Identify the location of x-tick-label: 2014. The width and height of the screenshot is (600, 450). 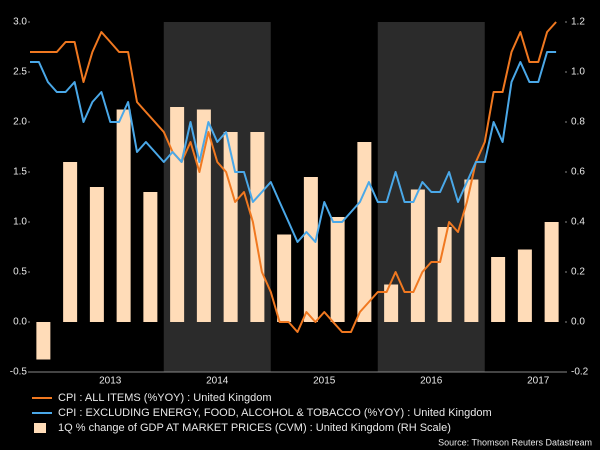
(217, 381).